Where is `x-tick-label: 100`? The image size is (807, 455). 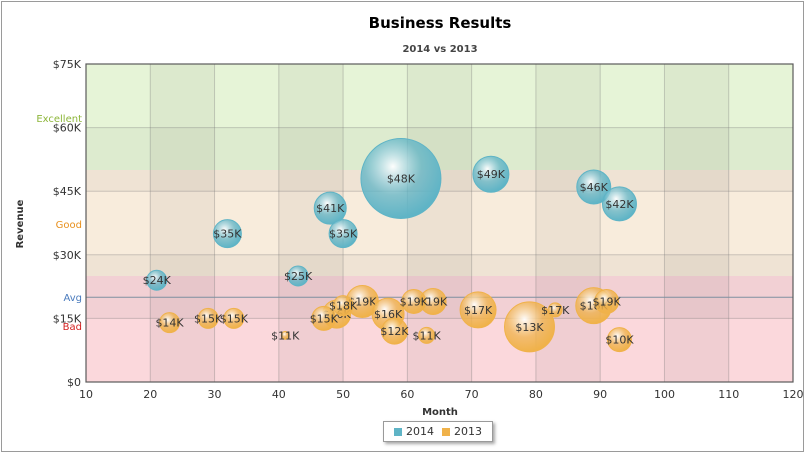
x-tick-label: 100 is located at coordinates (664, 394).